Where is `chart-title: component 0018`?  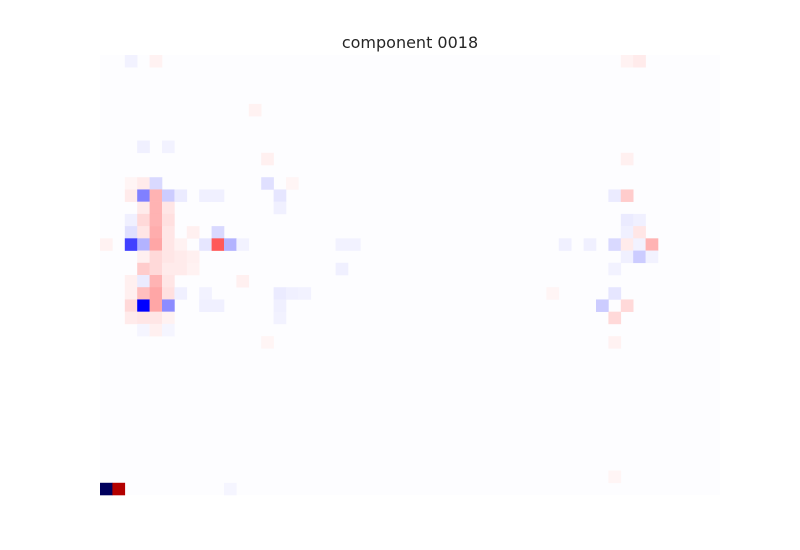
chart-title: component 0018 is located at coordinates (410, 42).